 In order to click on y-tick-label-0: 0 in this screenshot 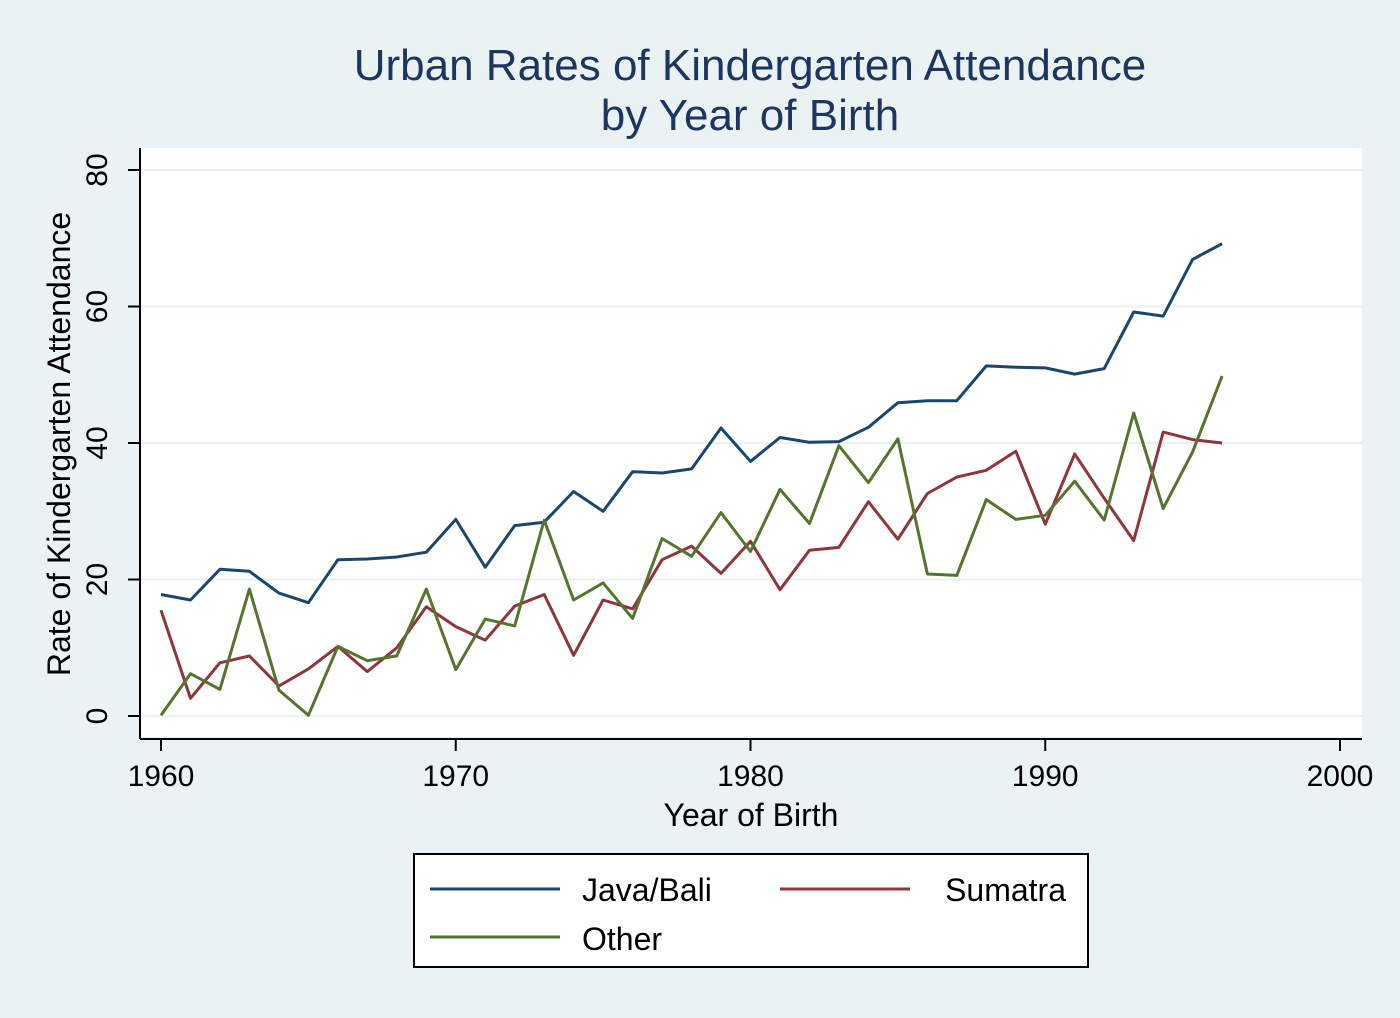, I will do `click(97, 716)`.